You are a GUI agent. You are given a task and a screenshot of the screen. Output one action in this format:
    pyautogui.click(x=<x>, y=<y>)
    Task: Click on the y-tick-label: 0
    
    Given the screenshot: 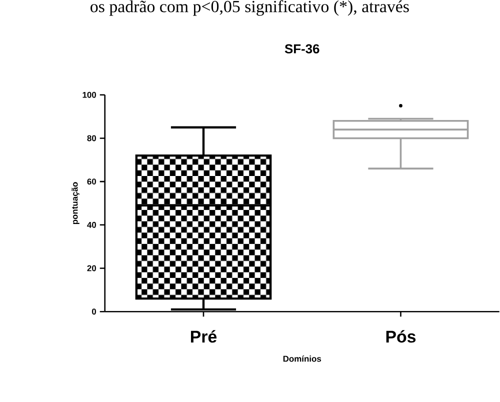 What is the action you would take?
    pyautogui.click(x=94, y=311)
    